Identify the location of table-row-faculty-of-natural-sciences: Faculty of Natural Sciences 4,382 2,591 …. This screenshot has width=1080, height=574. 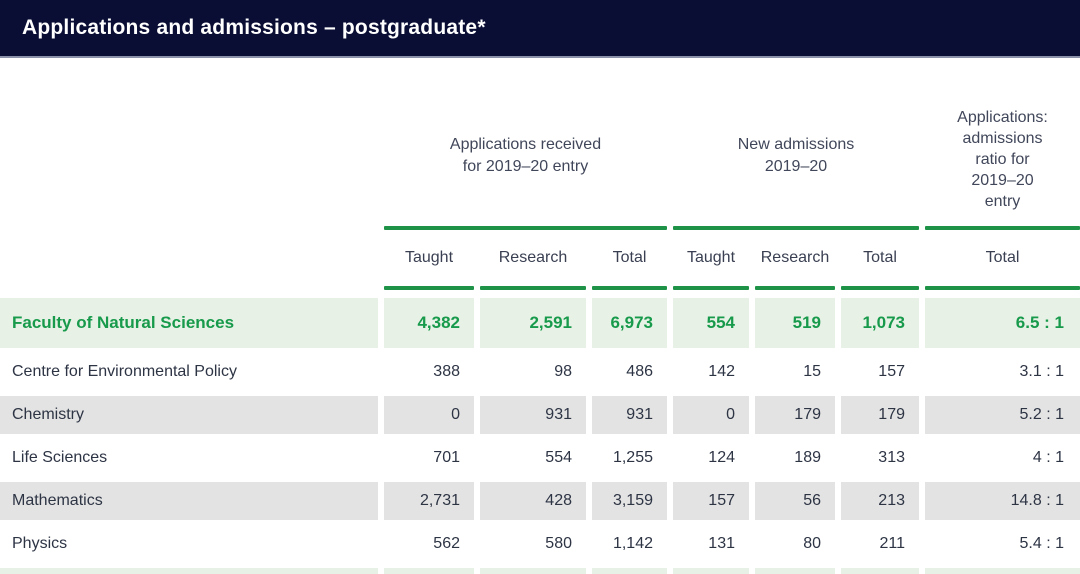
(540, 323).